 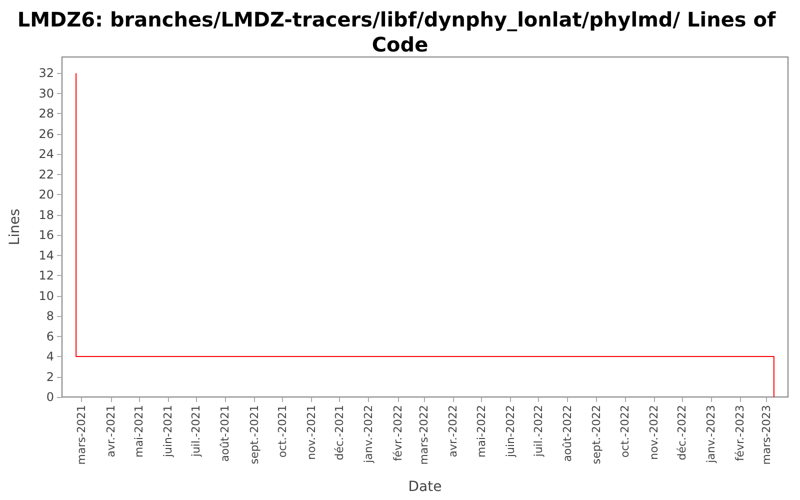 What do you see at coordinates (339, 432) in the screenshot?
I see `x-tick-label: déc.-2021` at bounding box center [339, 432].